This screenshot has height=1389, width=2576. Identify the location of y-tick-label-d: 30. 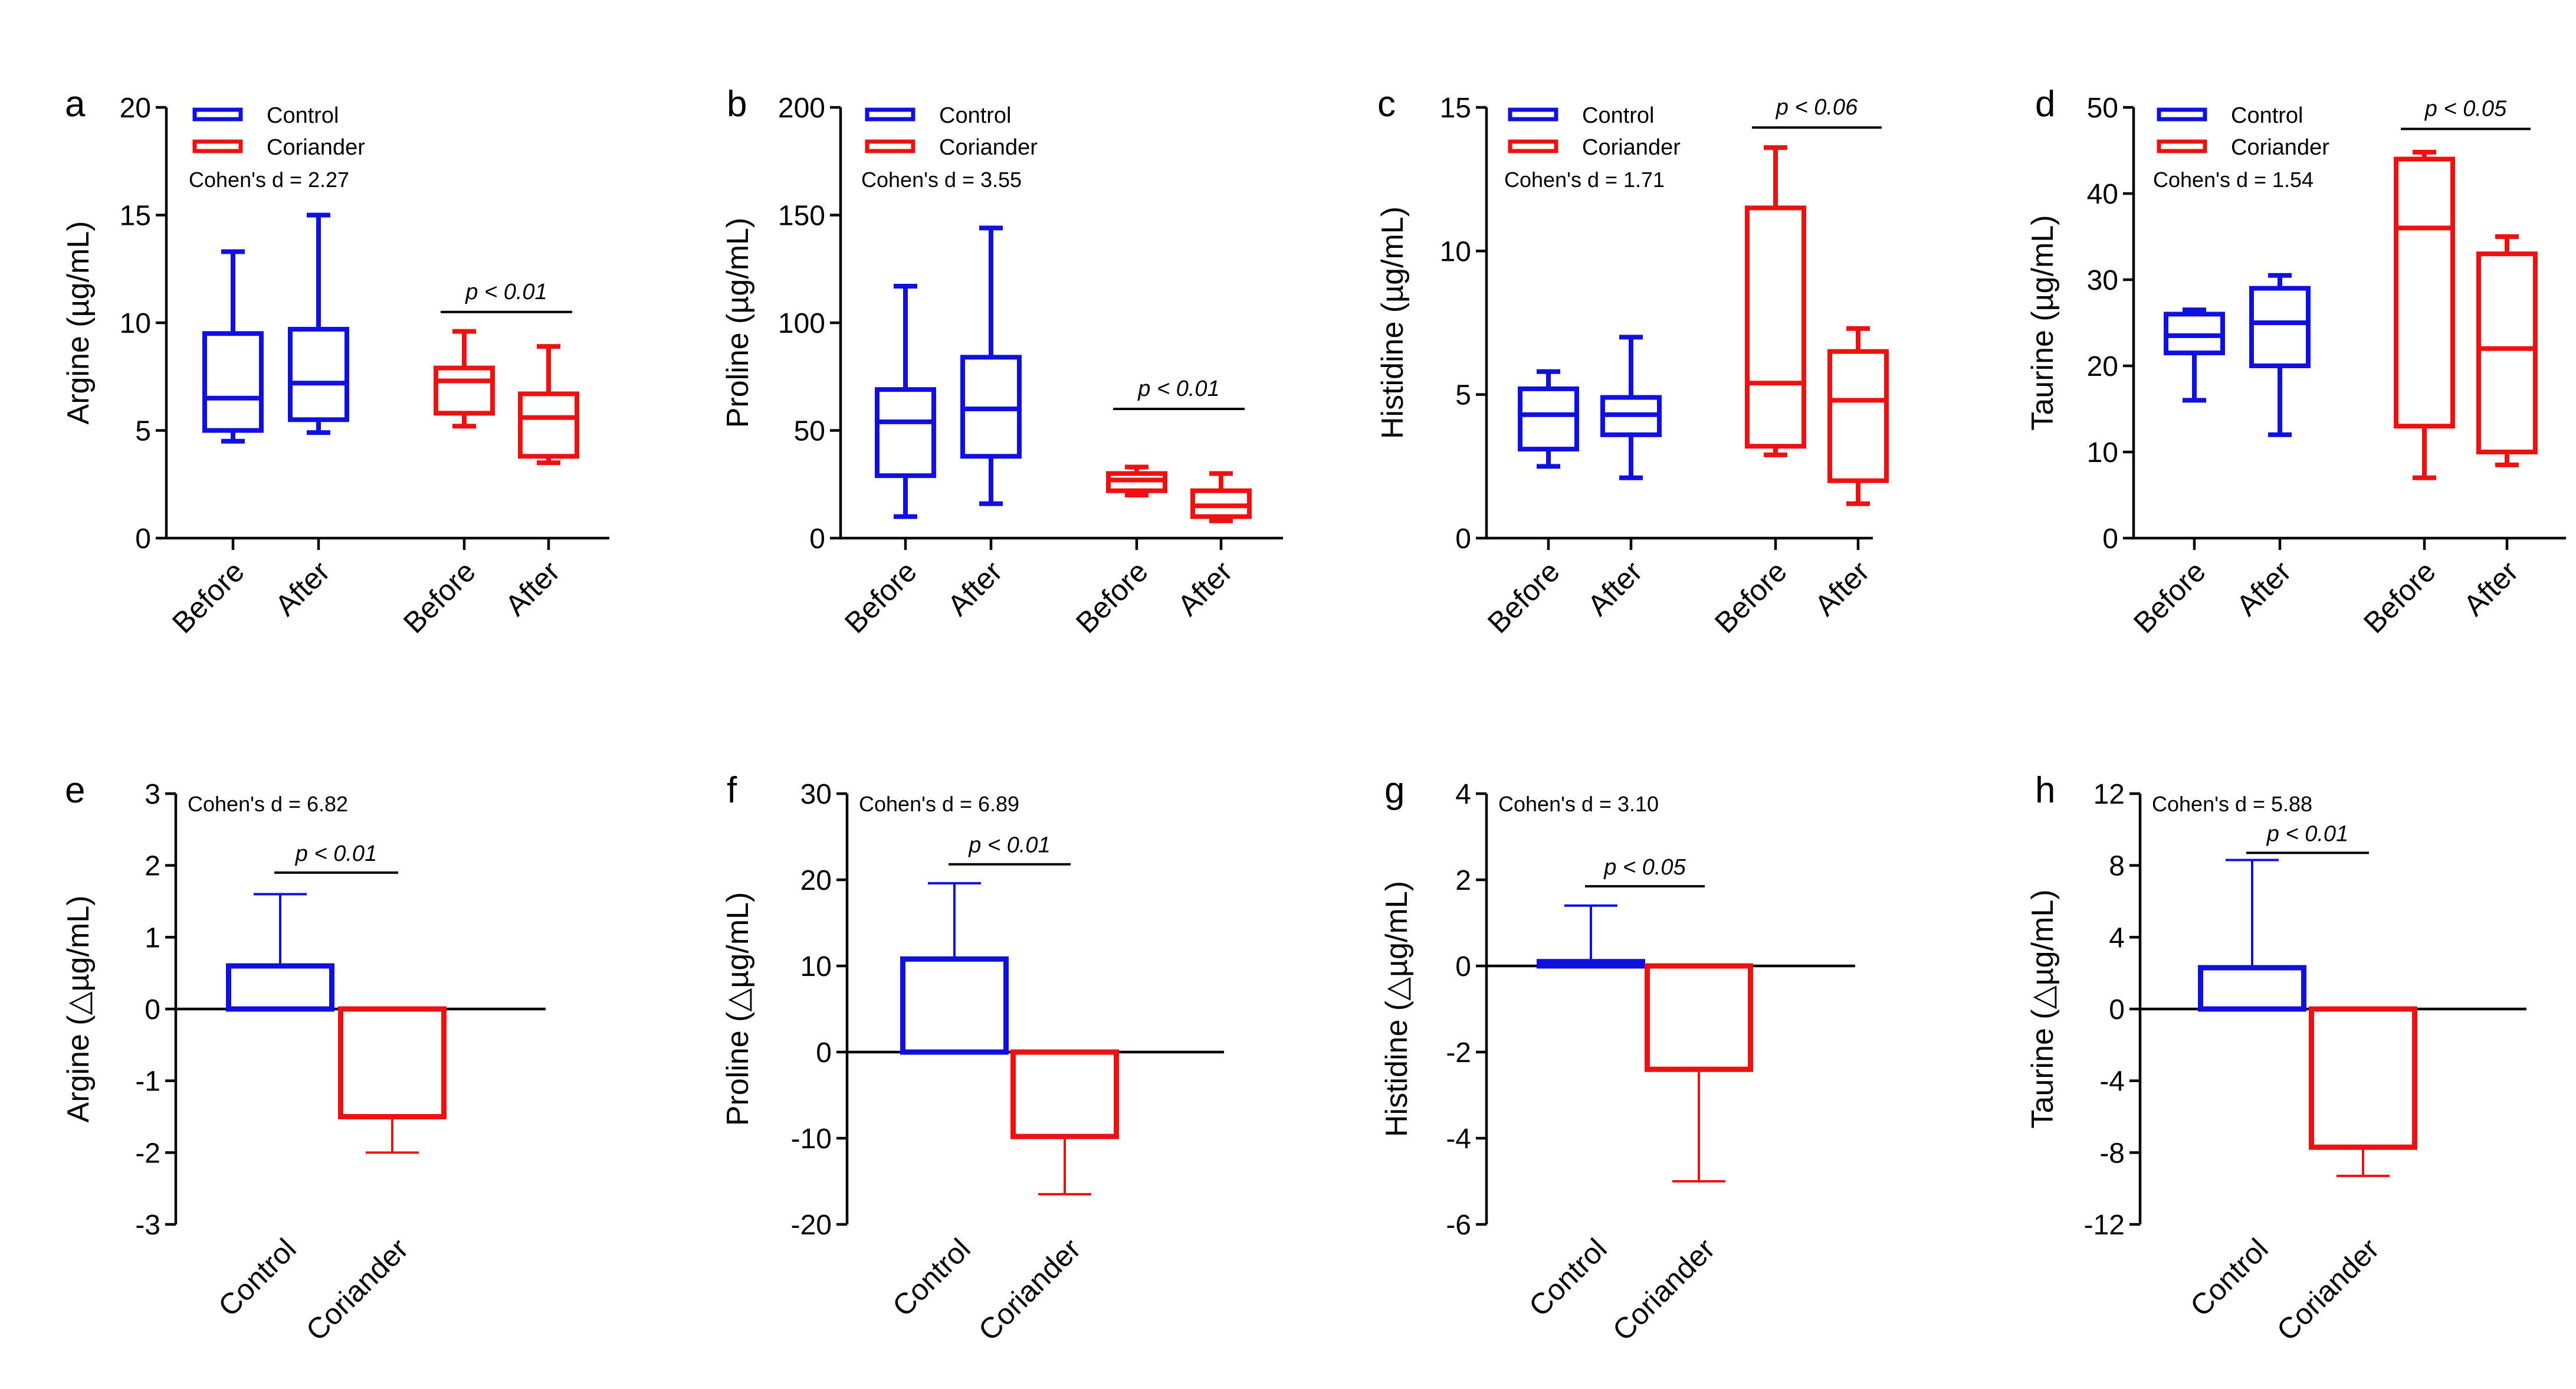
(2102, 280).